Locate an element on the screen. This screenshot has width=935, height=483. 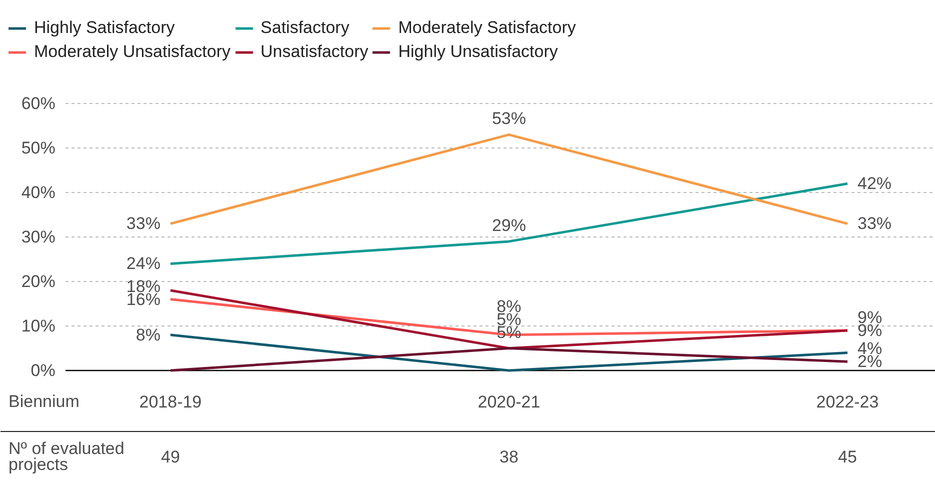
data-label: 42% is located at coordinates (874, 184).